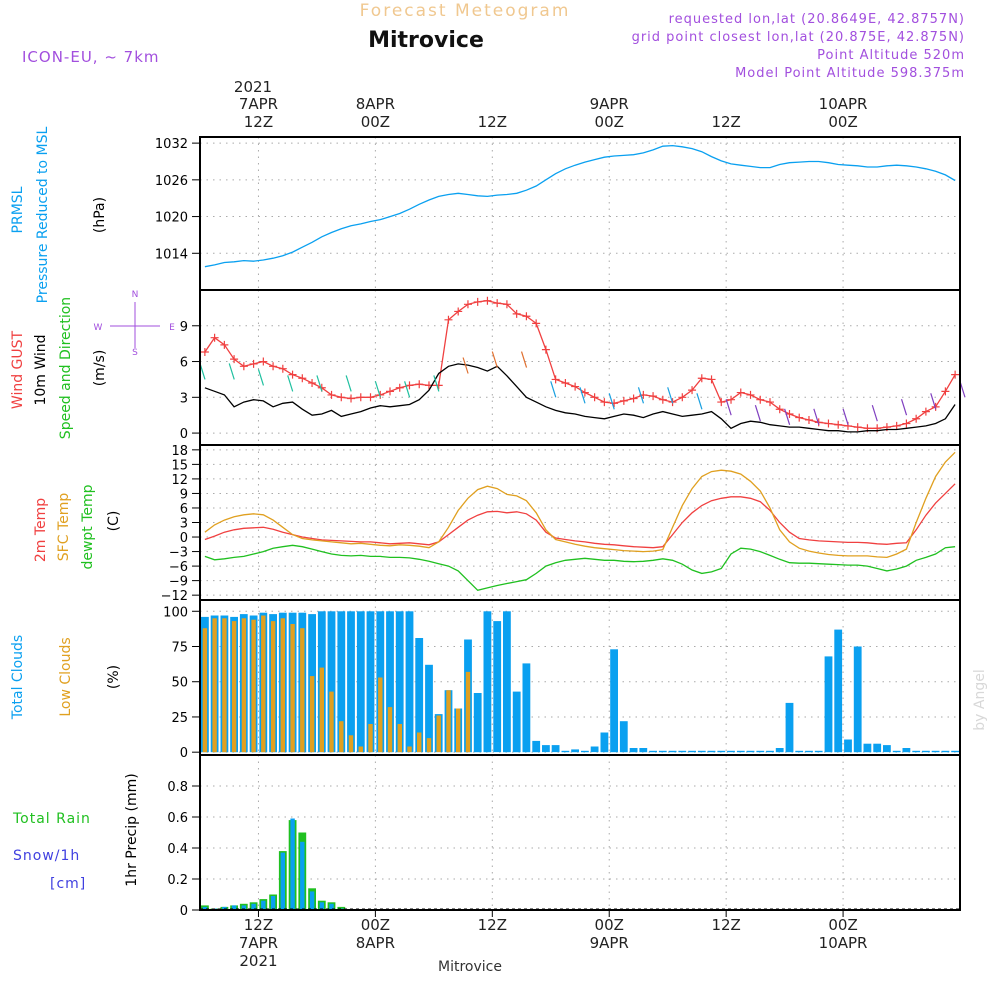 Image resolution: width=1000 pixels, height=1000 pixels. What do you see at coordinates (184, 538) in the screenshot?
I see `temperature-ytick-label: 0` at bounding box center [184, 538].